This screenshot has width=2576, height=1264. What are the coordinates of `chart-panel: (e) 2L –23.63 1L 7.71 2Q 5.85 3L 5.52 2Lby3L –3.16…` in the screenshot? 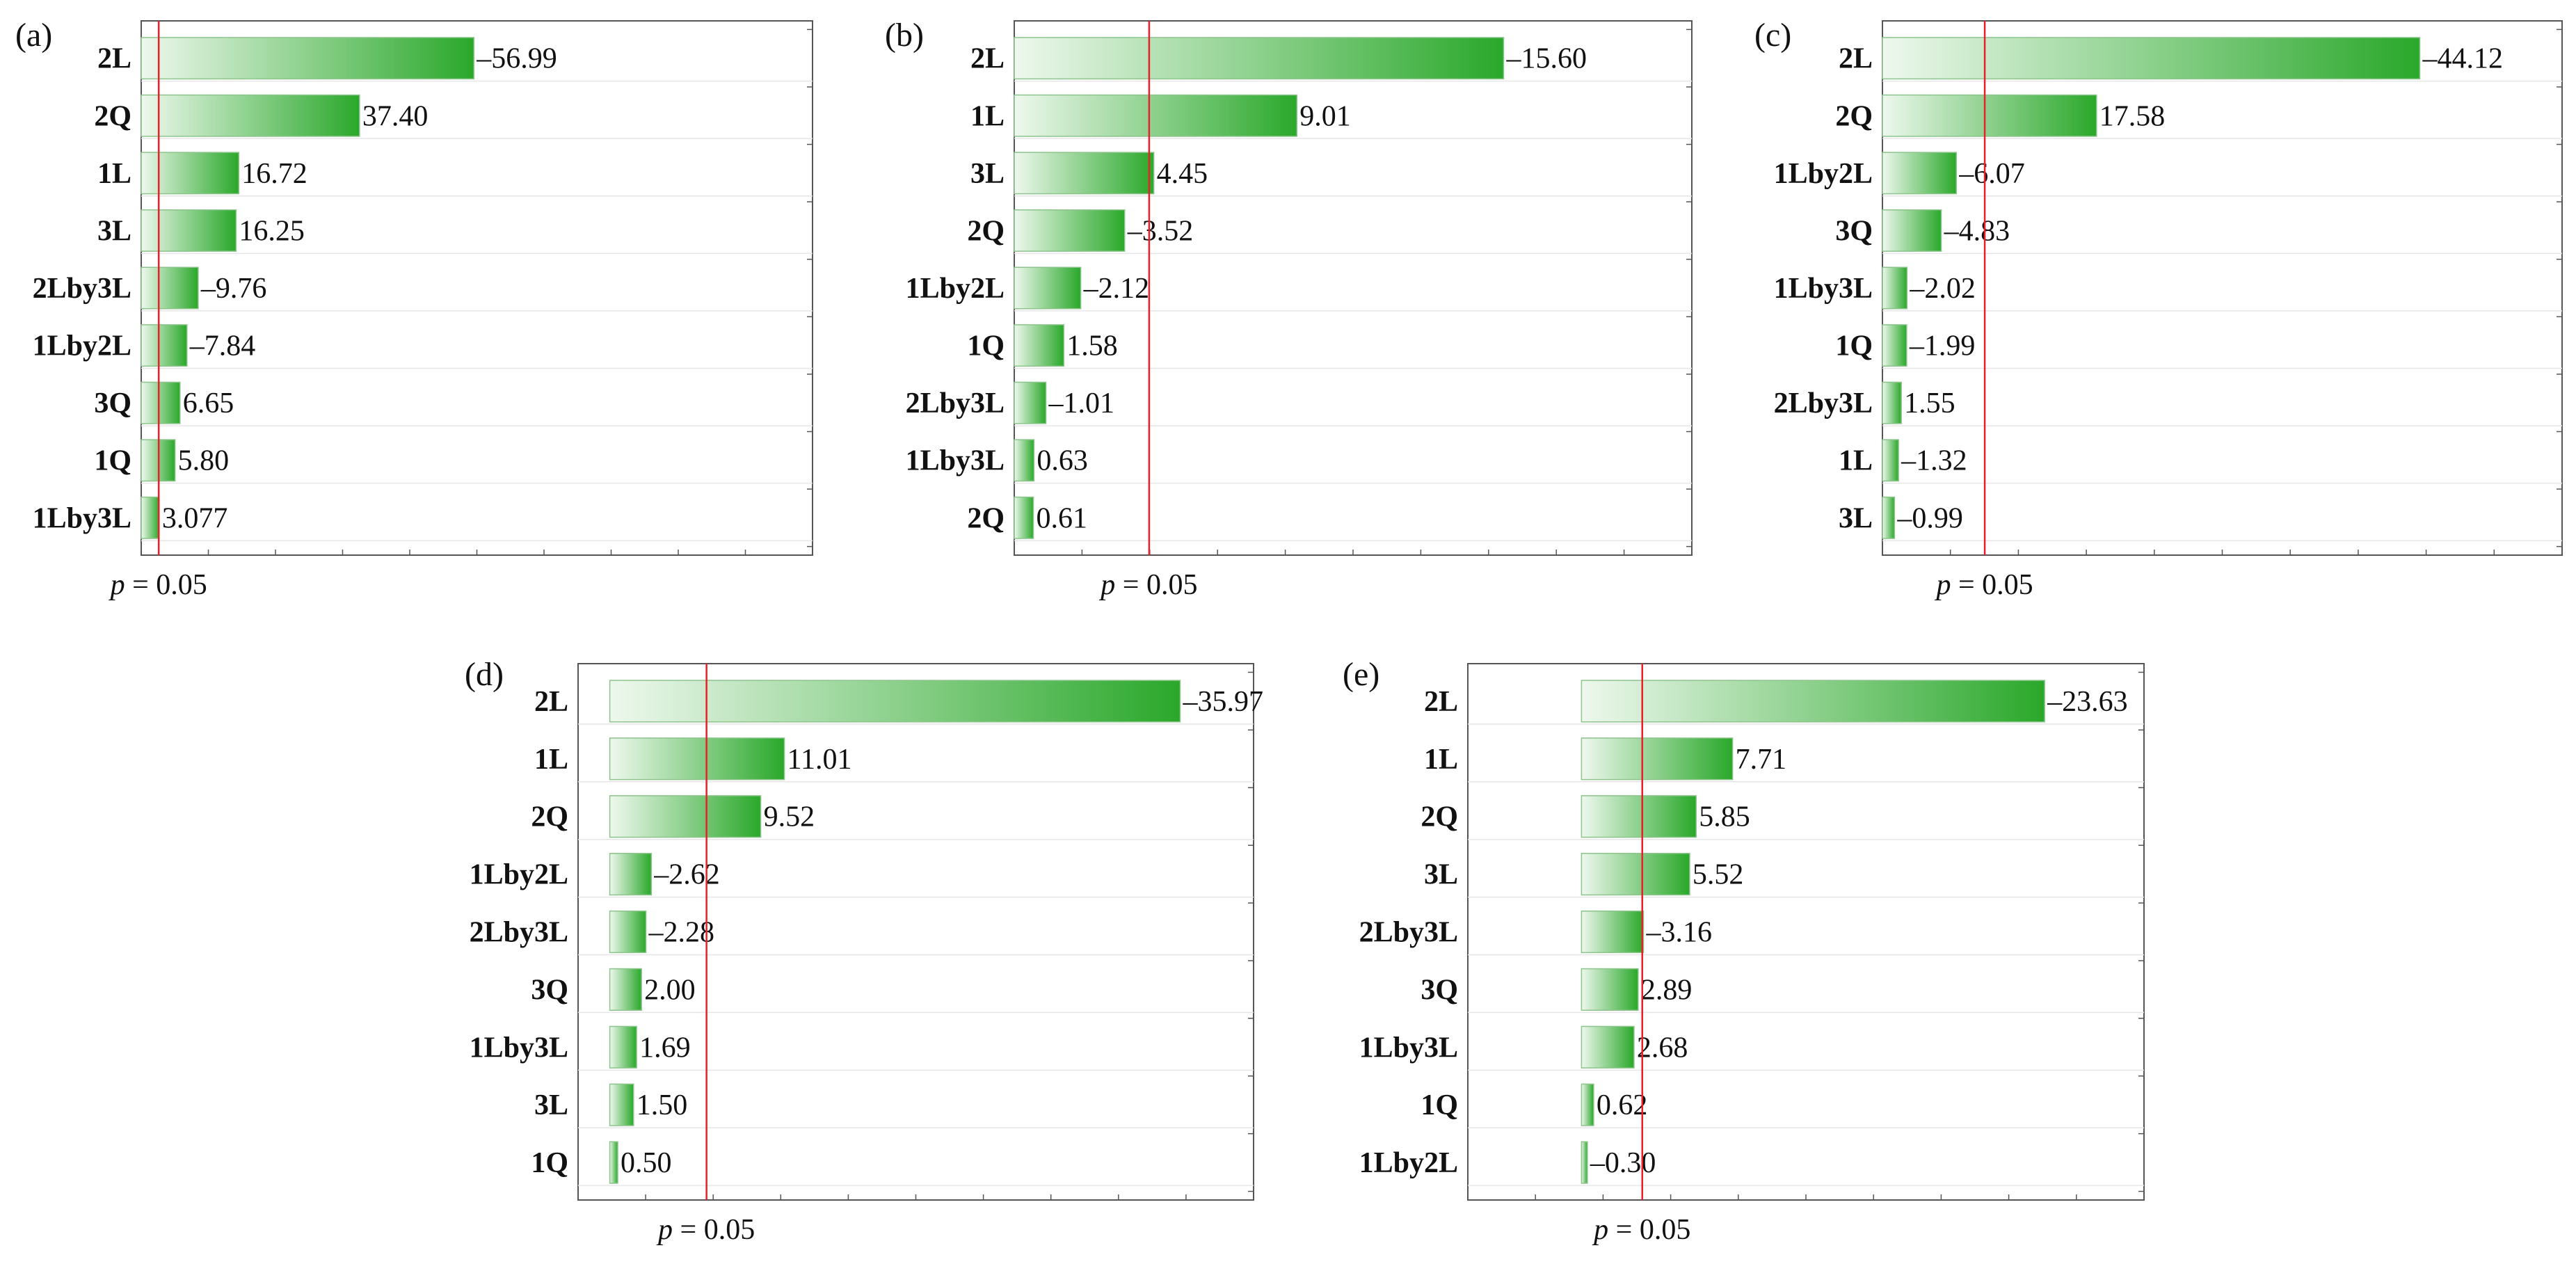 It's located at (1744, 951).